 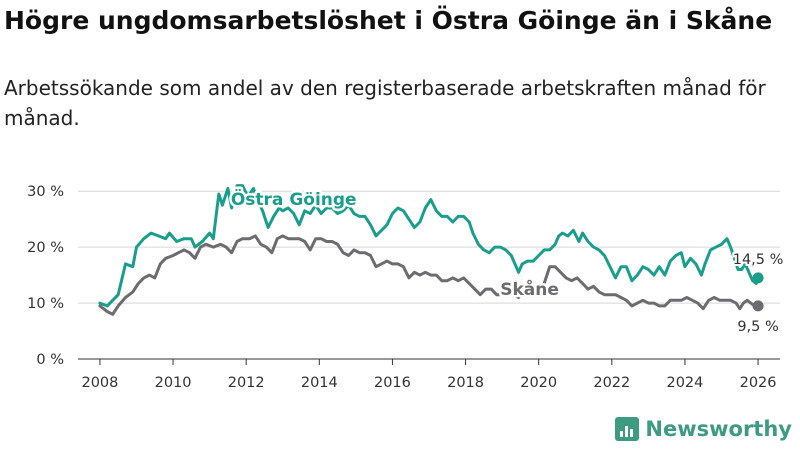 What do you see at coordinates (319, 383) in the screenshot?
I see `x-tick-label: 2014` at bounding box center [319, 383].